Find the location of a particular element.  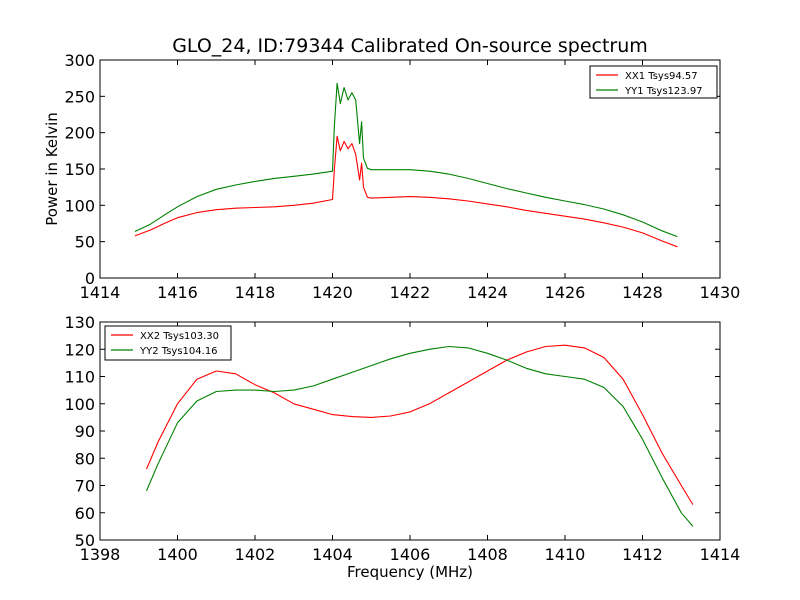

top-y-axis-label: Power in Kelvin is located at coordinates (52, 169).